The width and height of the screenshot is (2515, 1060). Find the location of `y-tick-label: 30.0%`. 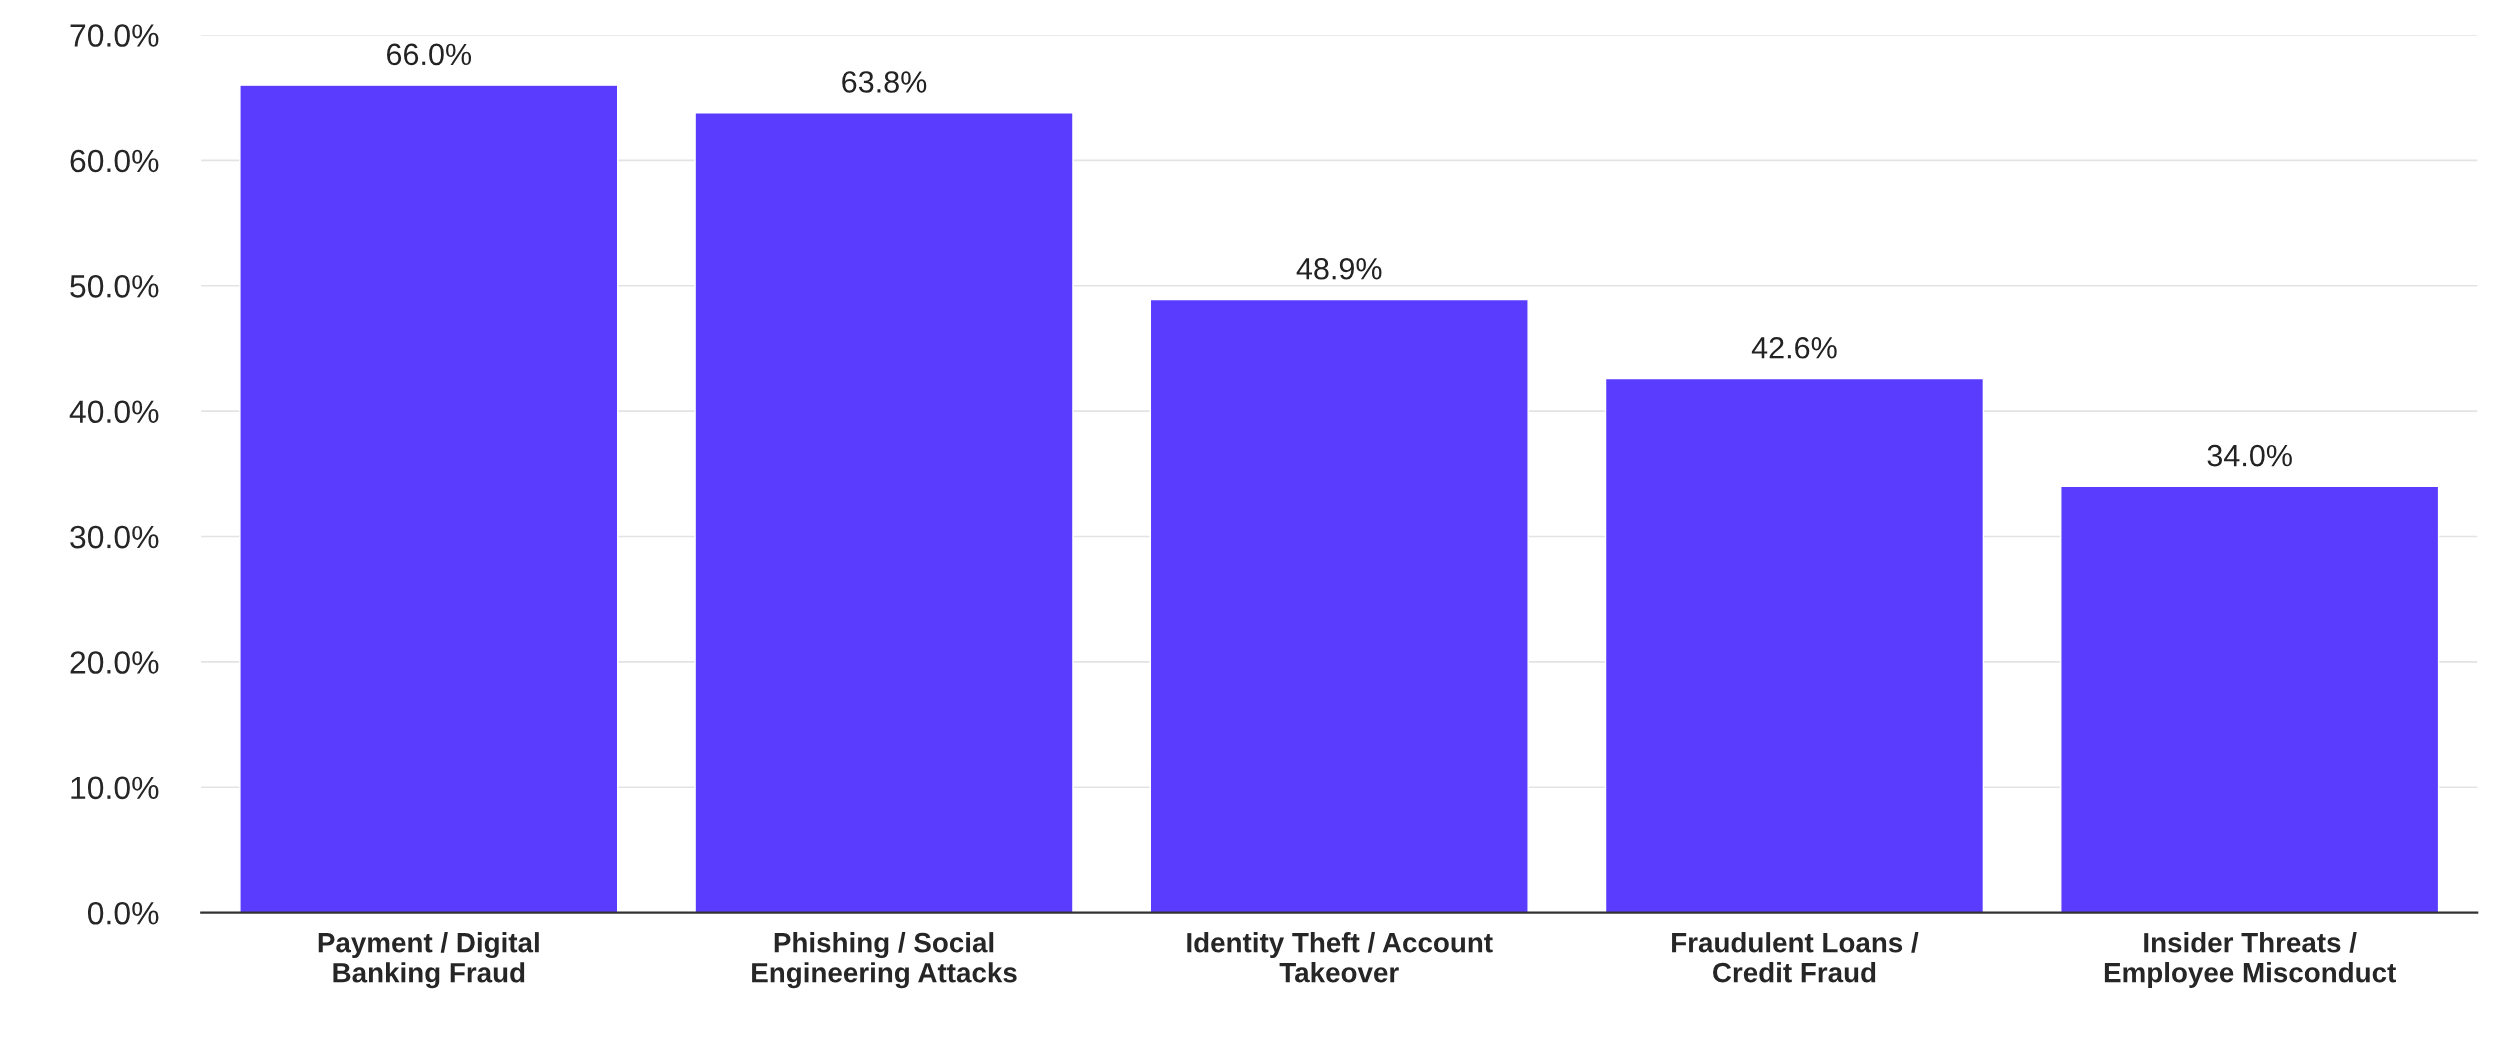

y-tick-label: 30.0% is located at coordinates (114, 537).